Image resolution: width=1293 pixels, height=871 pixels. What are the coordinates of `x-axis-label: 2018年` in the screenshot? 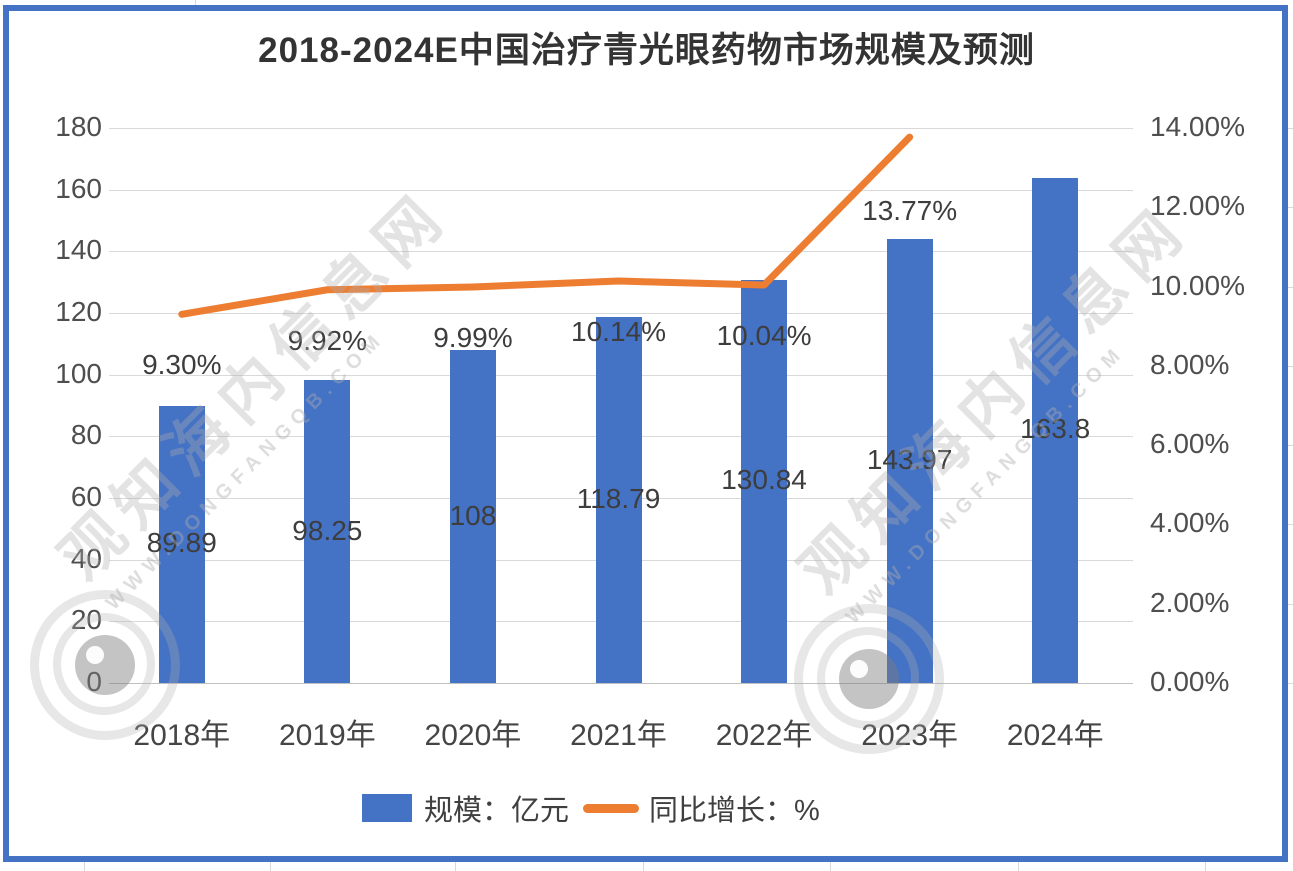 It's located at (182, 735).